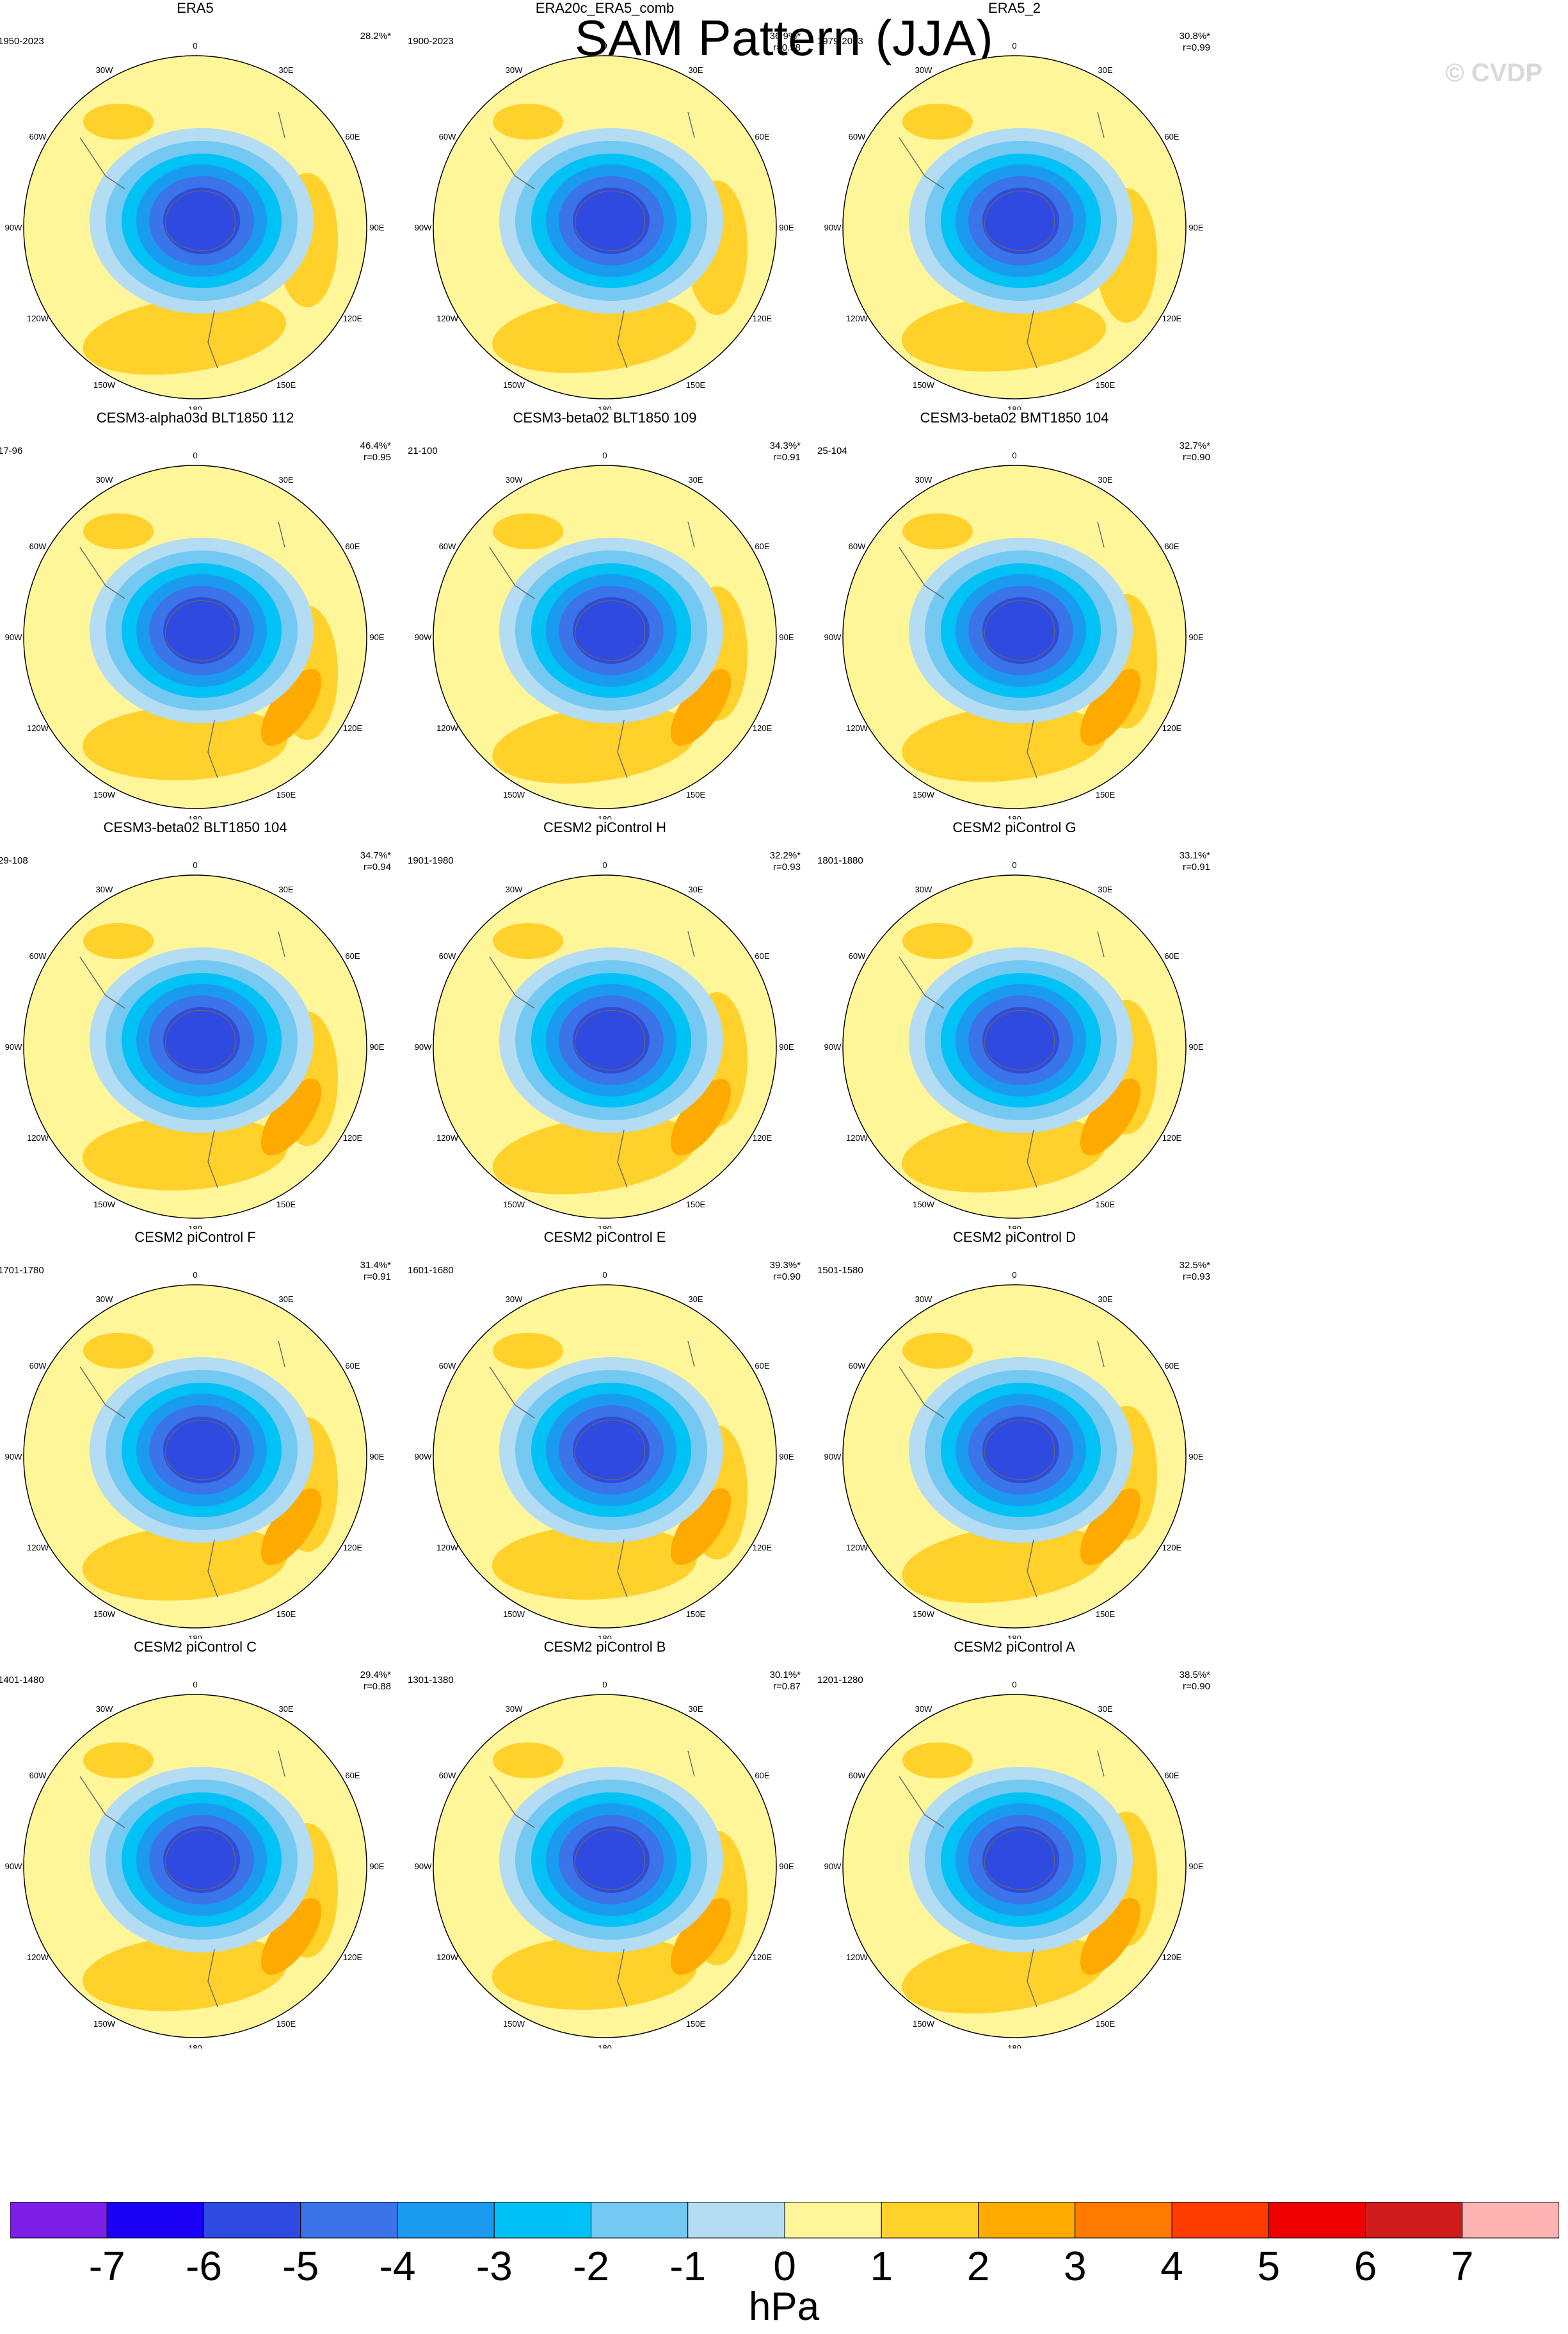  Describe the element at coordinates (375, 446) in the screenshot. I see `variance-explained: 46.4%*` at that location.